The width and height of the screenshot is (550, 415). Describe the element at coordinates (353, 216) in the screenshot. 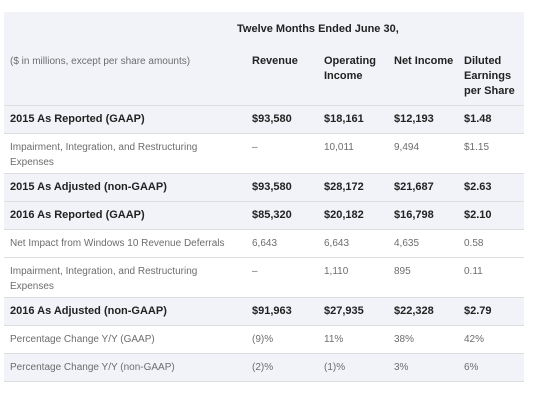

I see `operating-income-cell: $20,182` at that location.